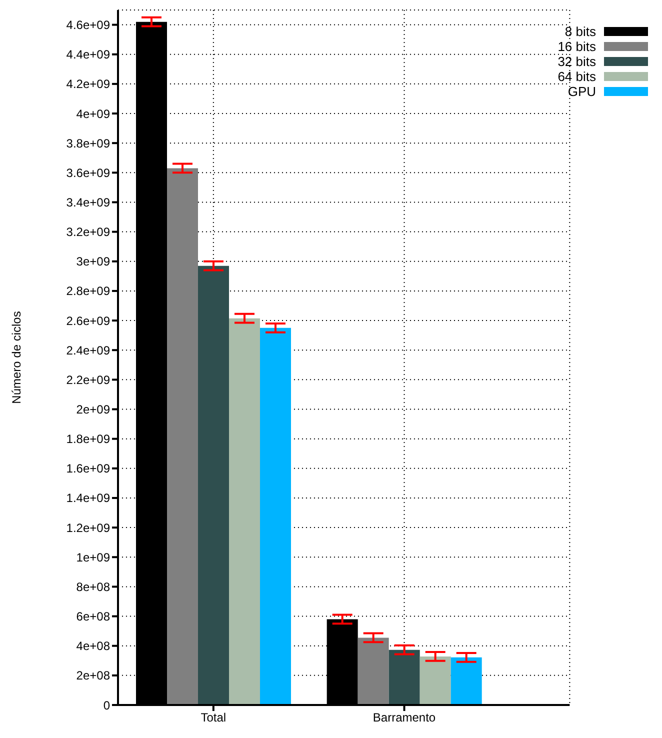 This screenshot has height=738, width=662. Describe the element at coordinates (93, 261) in the screenshot. I see `y-tick-label: 3e+09` at that location.